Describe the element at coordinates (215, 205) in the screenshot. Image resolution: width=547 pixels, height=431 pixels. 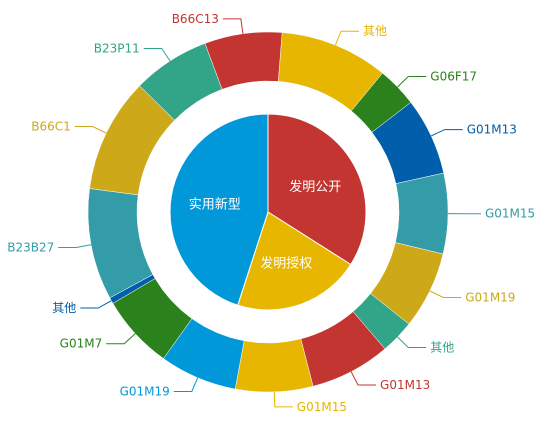
I see `inner-label-2: 实用新型` at that location.